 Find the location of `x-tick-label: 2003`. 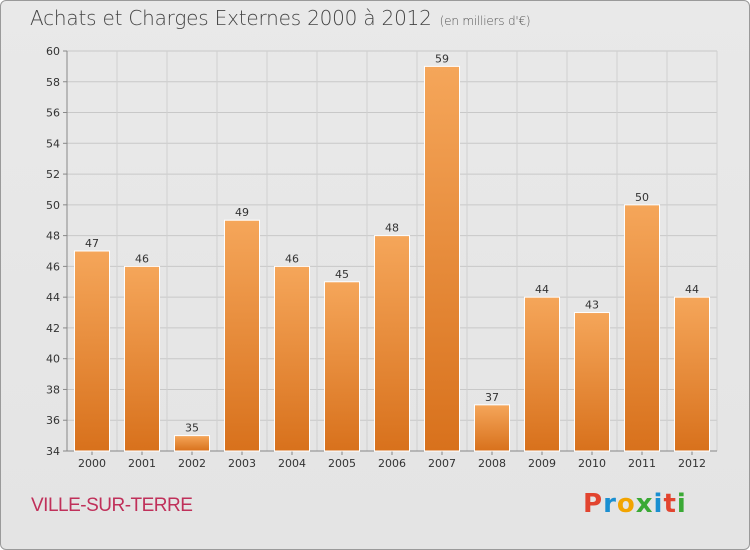

x-tick-label: 2003 is located at coordinates (242, 463).